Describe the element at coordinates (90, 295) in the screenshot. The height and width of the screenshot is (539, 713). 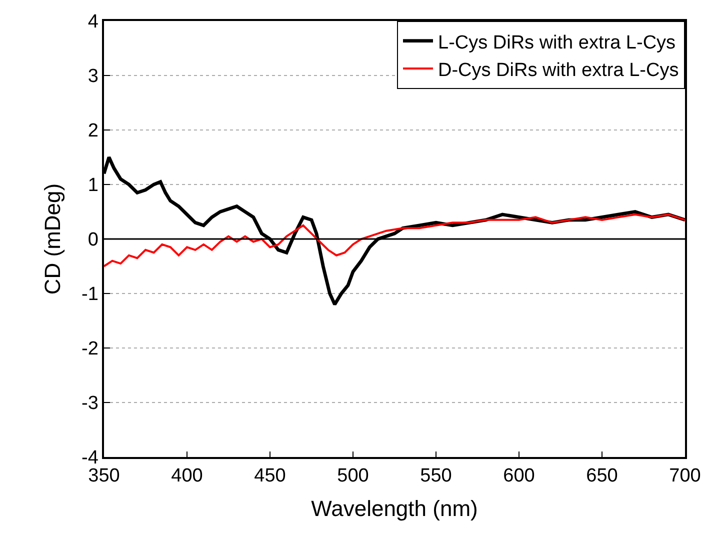
I see `y-tick-label: -1` at that location.